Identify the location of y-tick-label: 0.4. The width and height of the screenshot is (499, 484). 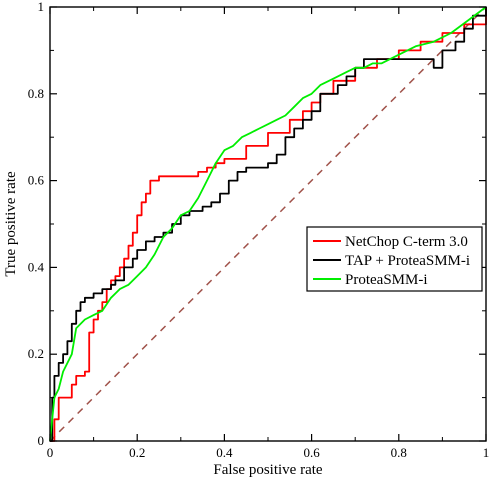
(36, 266).